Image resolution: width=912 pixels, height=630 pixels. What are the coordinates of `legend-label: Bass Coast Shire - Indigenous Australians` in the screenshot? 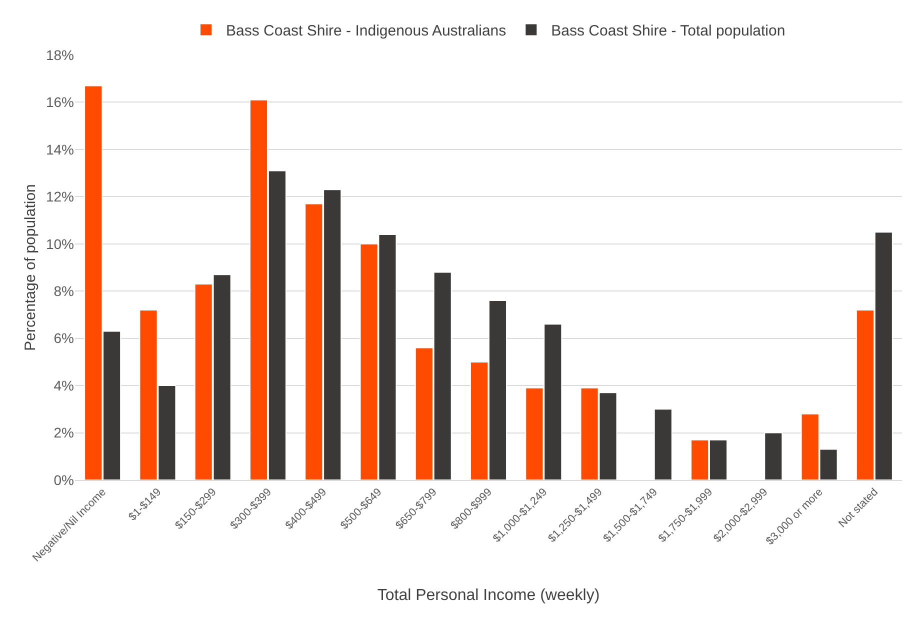 It's located at (366, 31).